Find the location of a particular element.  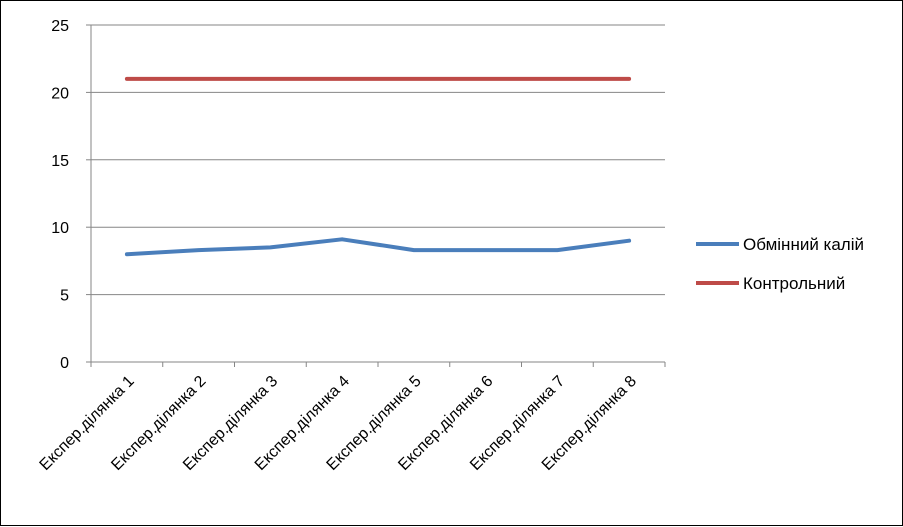

y-tick-label: 25 is located at coordinates (60, 26).